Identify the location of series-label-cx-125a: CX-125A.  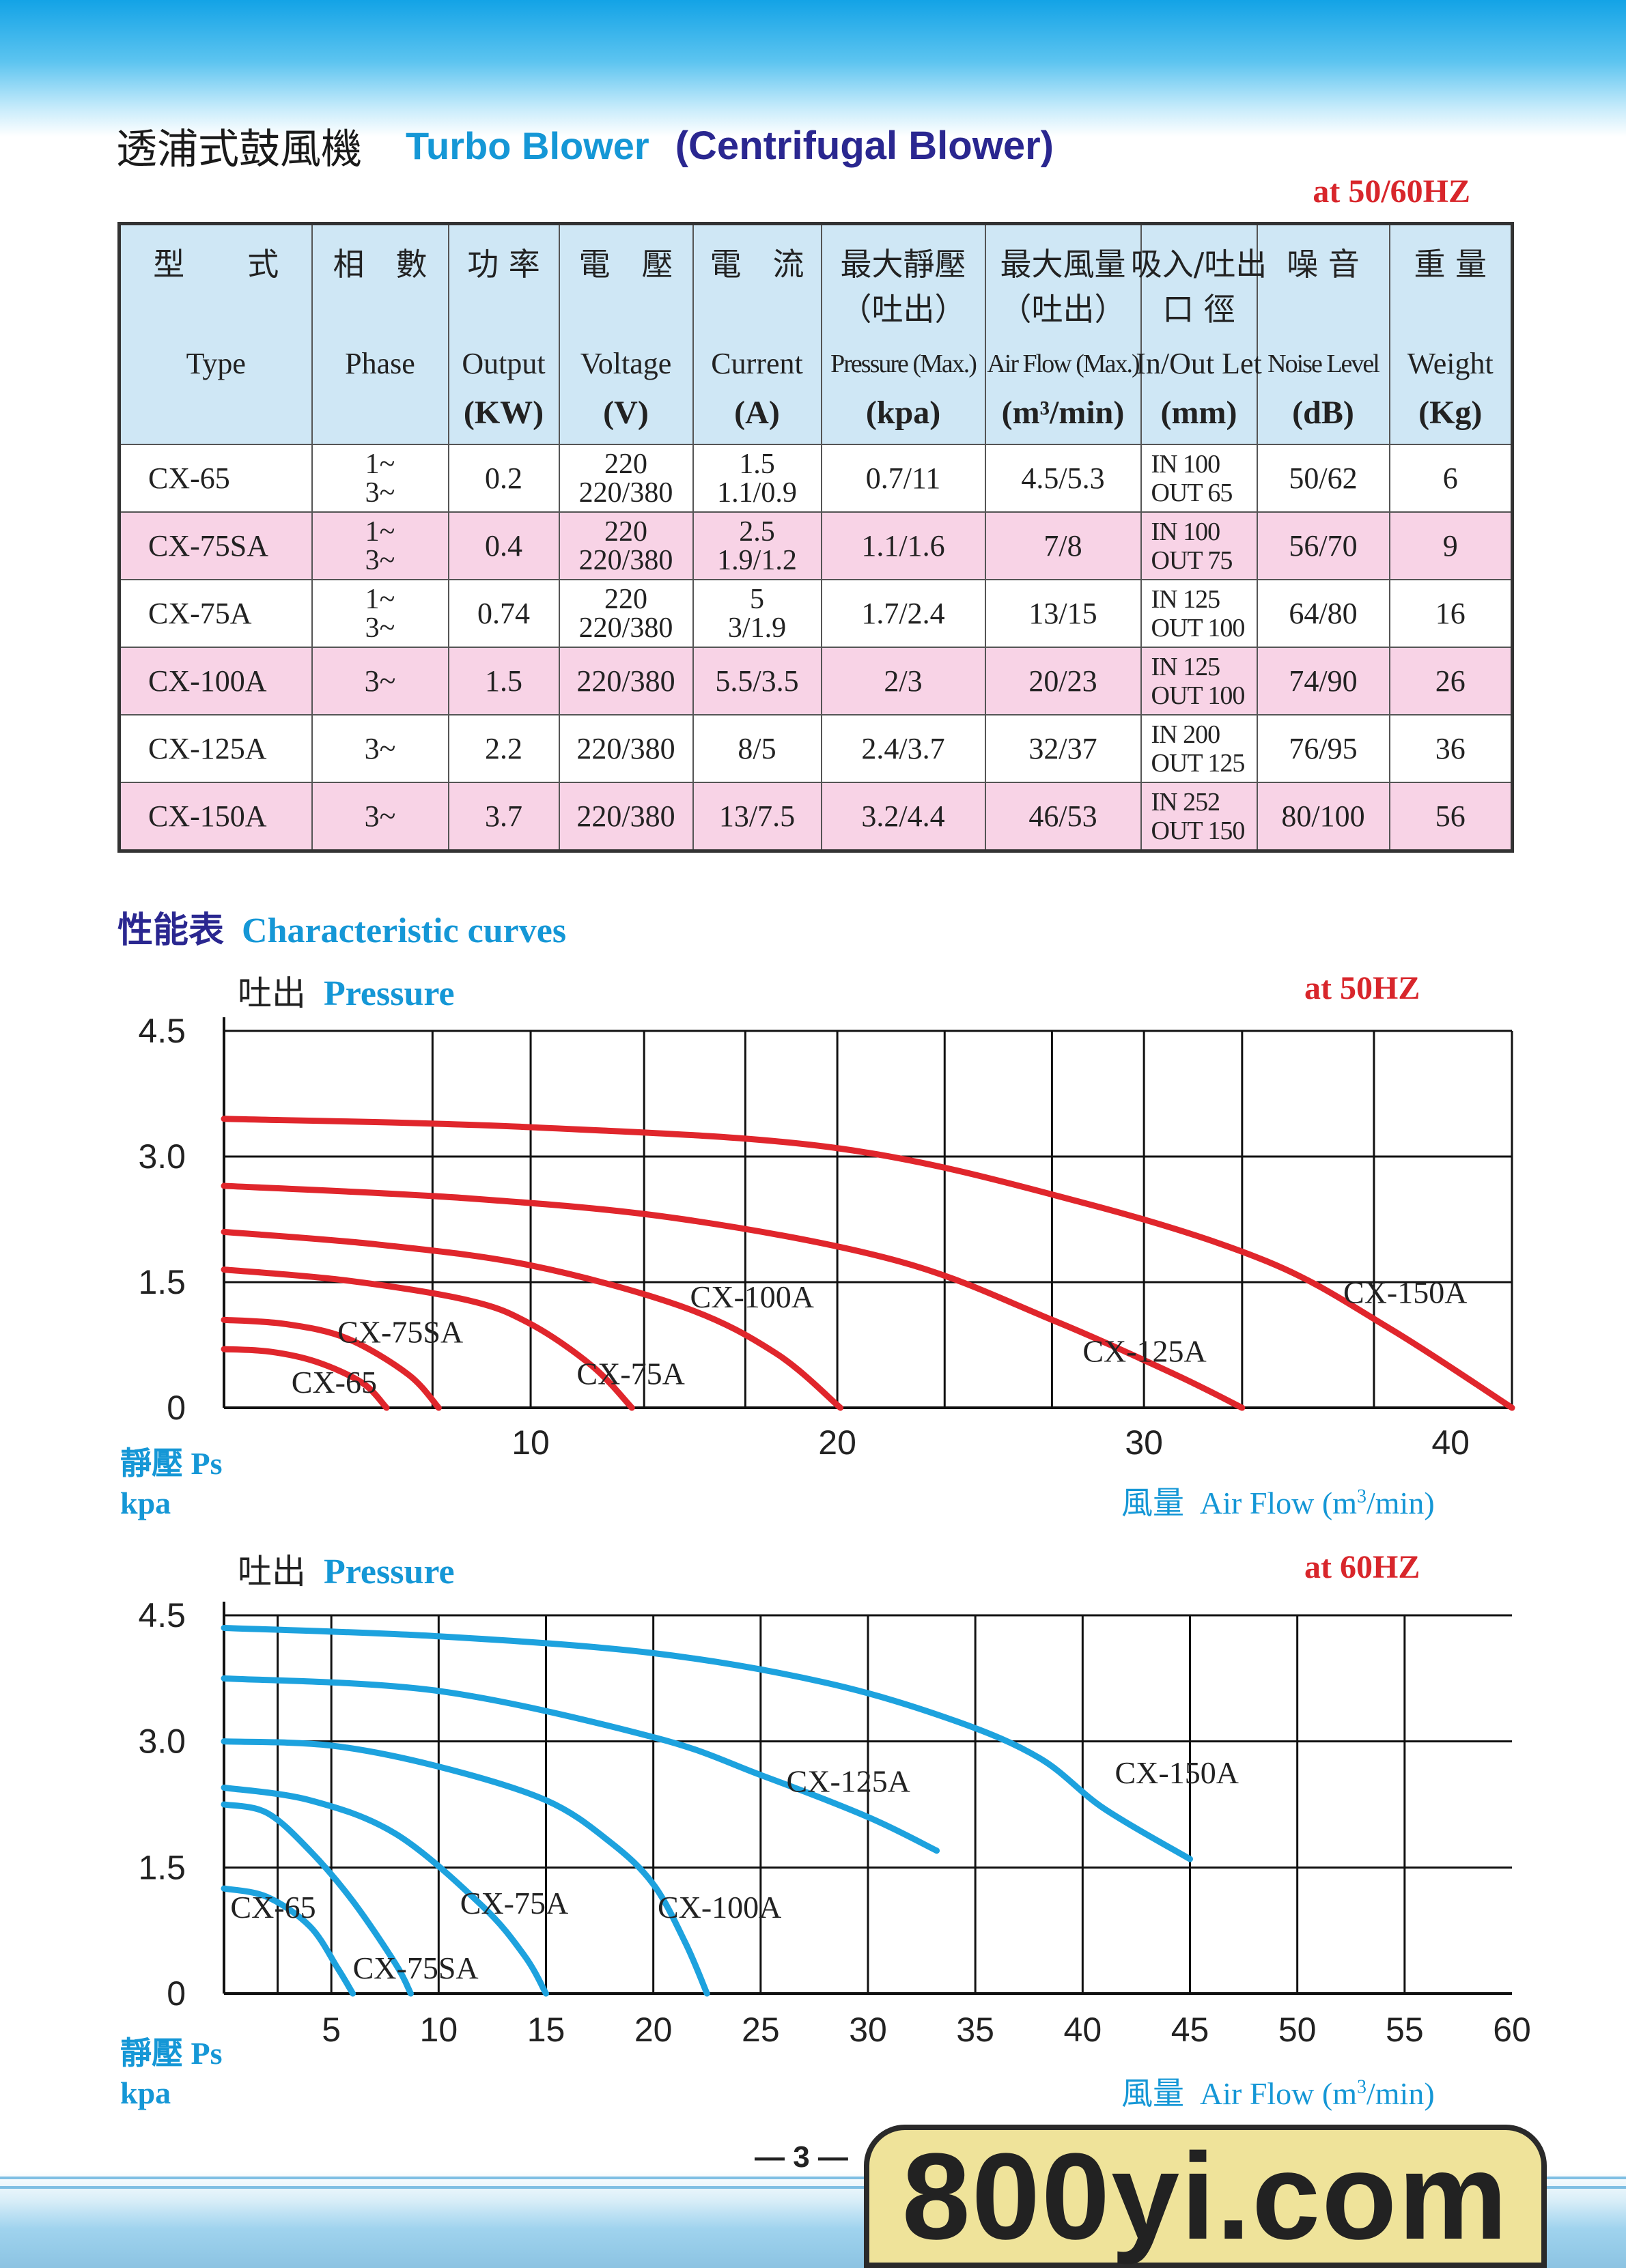
(849, 1781).